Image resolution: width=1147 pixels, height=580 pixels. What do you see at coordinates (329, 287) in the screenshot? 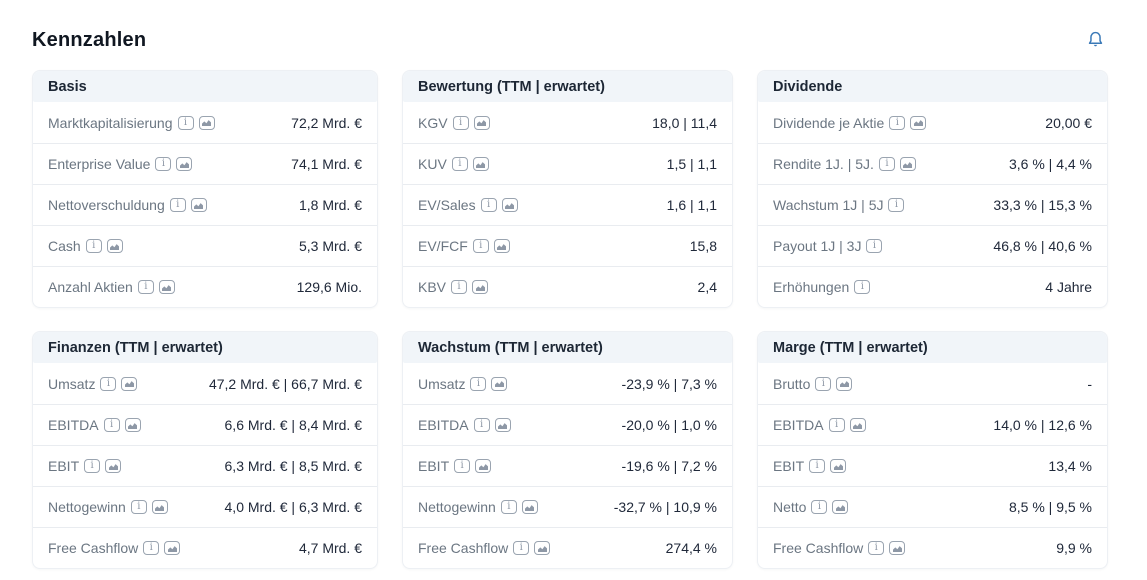
I see `metric-value: 129,6 Mio.` at bounding box center [329, 287].